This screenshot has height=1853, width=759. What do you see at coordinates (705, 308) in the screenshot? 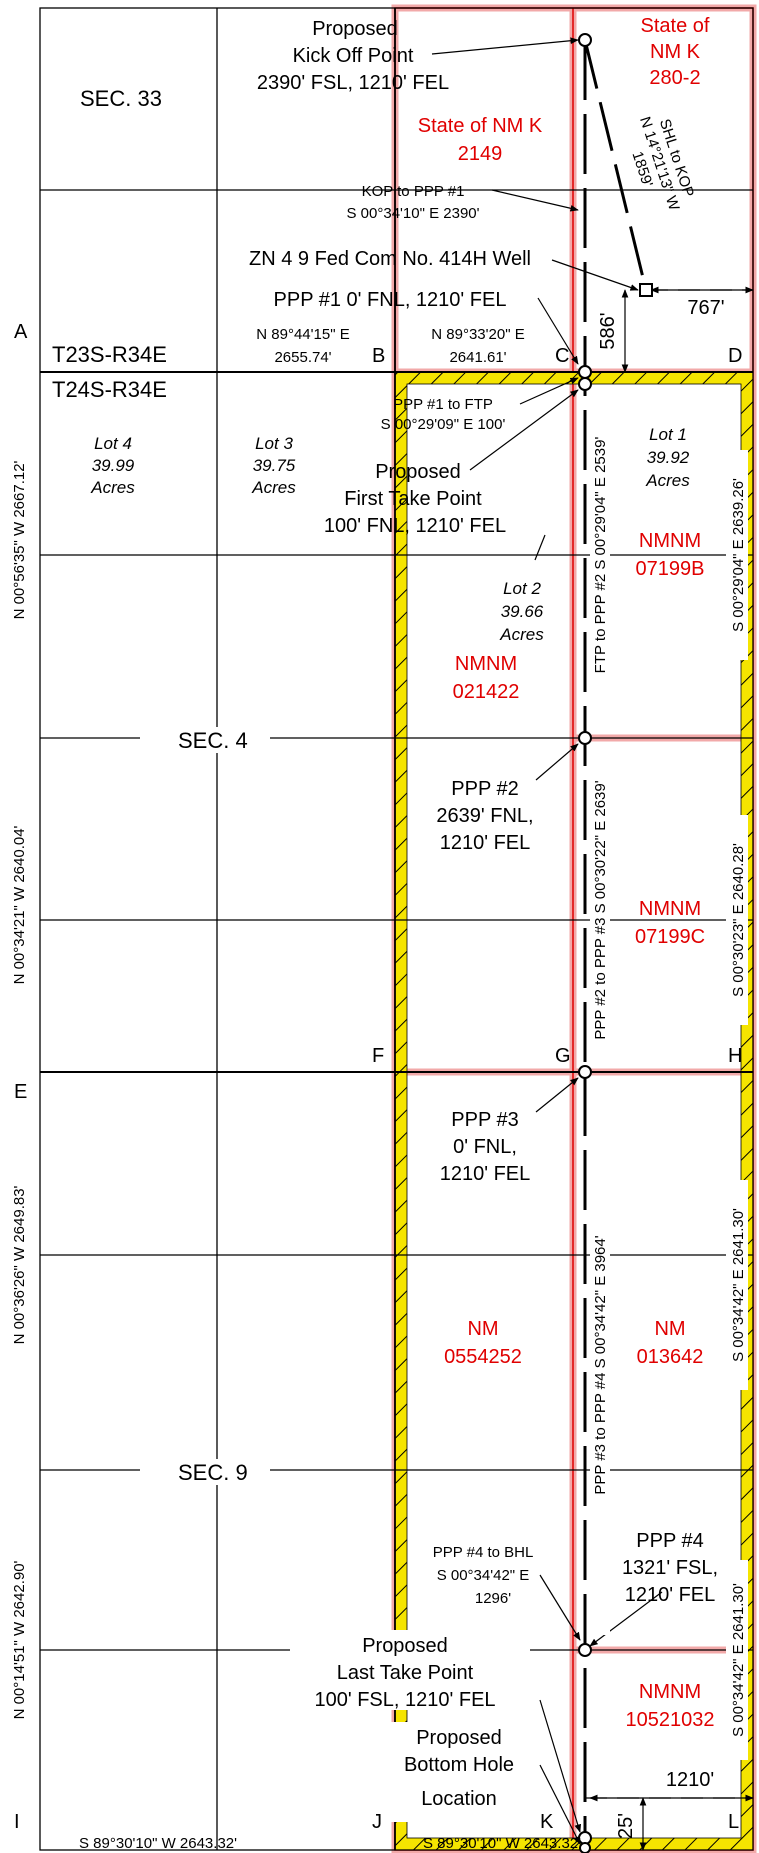
I see `shl-east-distance: 767'` at bounding box center [705, 308].